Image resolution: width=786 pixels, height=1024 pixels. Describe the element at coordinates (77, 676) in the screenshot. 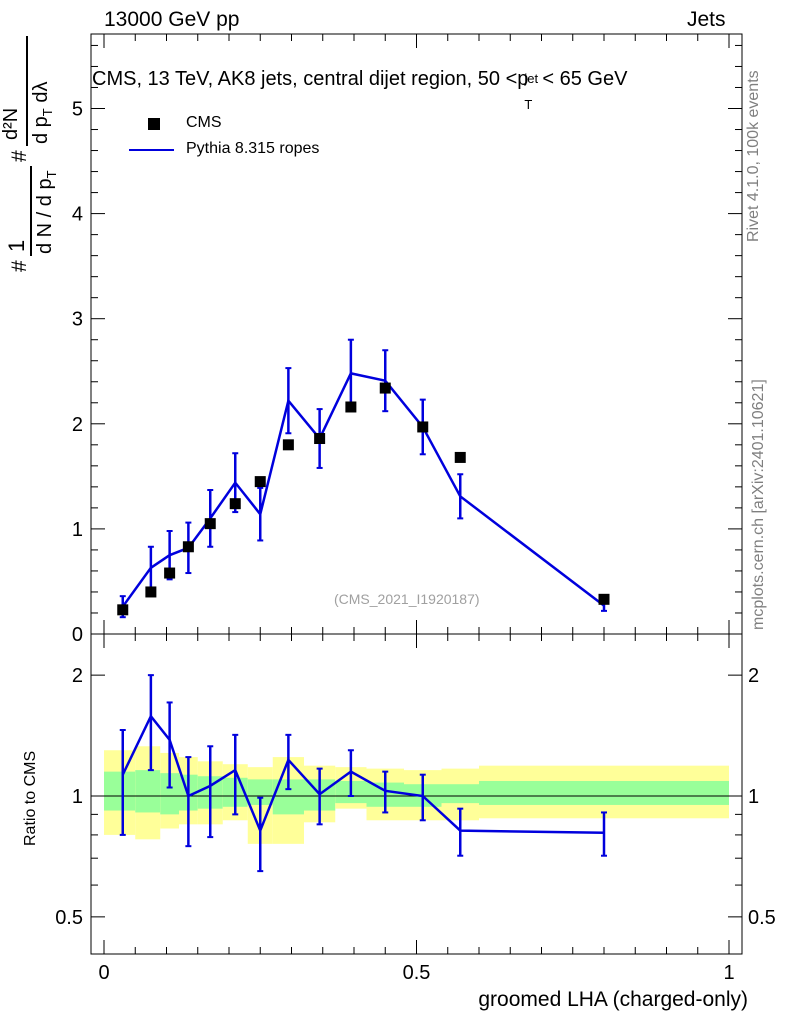

I see `ratio-y-tick-label: 2` at that location.